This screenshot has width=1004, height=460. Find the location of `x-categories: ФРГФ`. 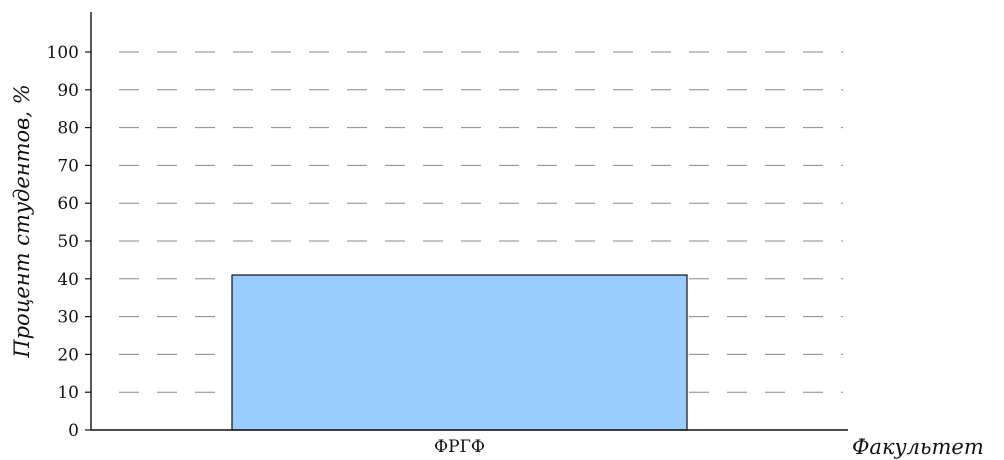

x-categories: ФРГФ is located at coordinates (459, 447).